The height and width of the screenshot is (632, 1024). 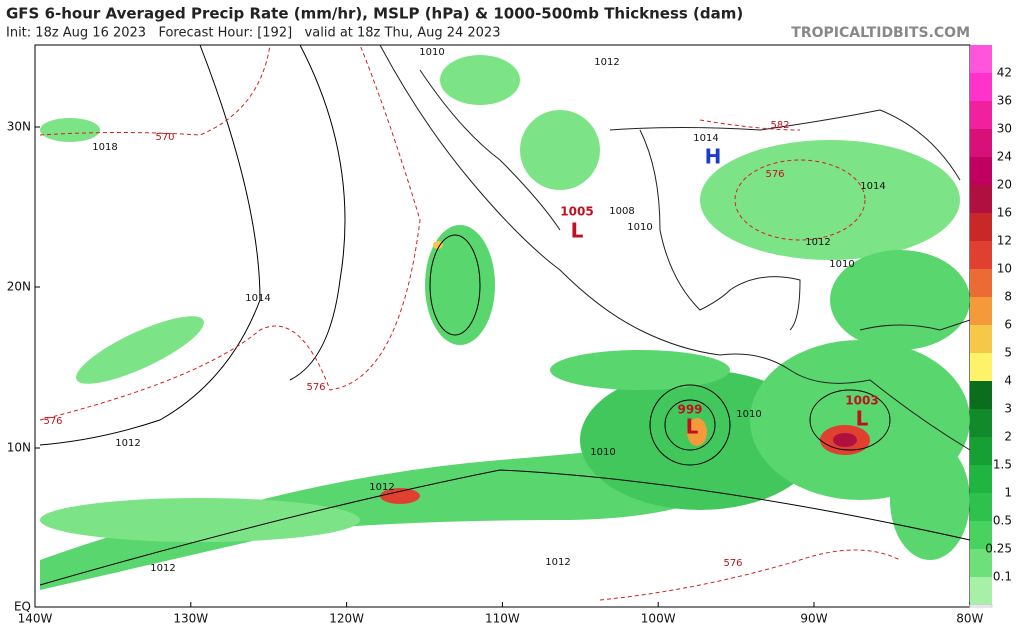 I want to click on credit: TROPICALTIDBITS.COM, so click(x=880, y=33).